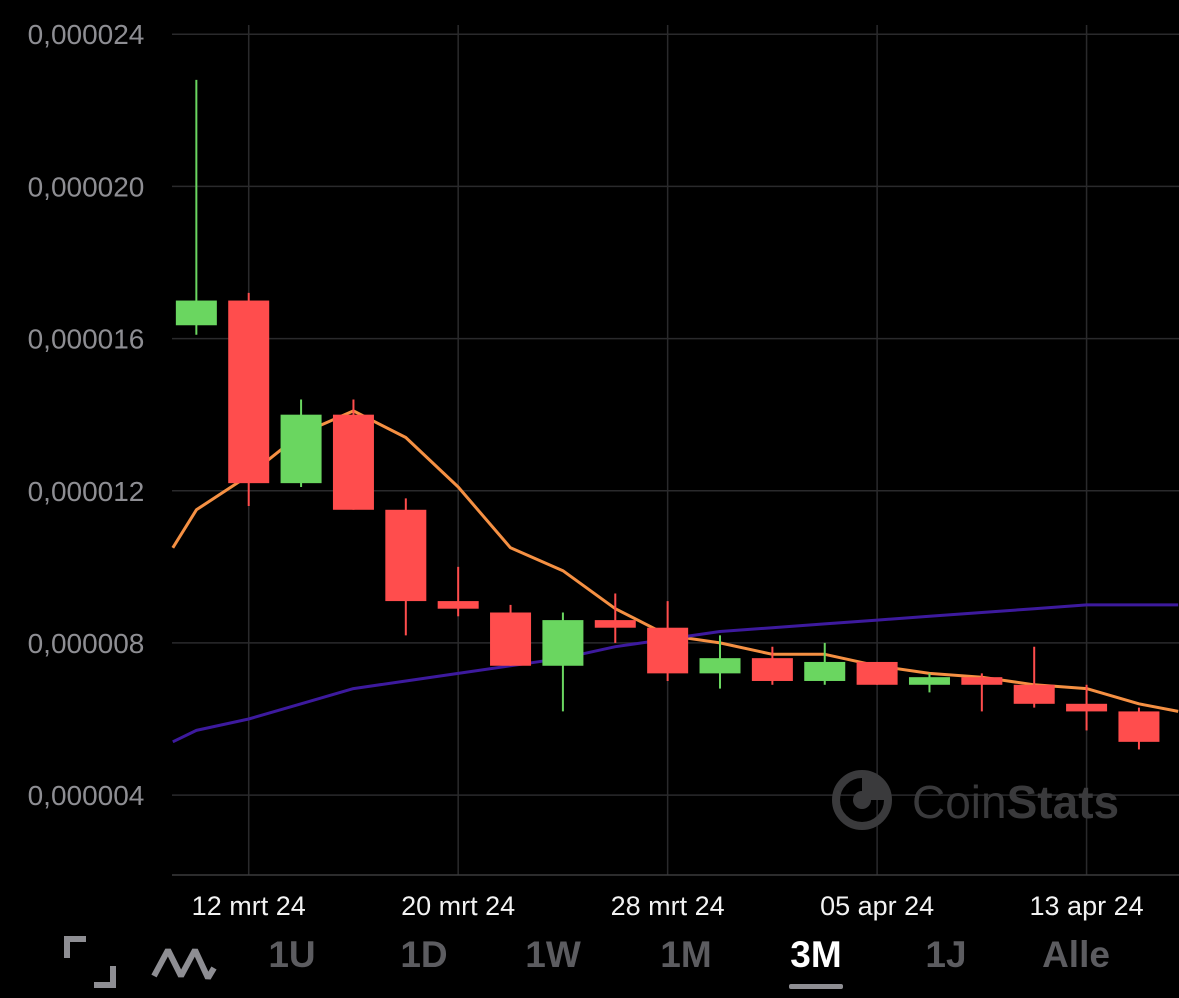  What do you see at coordinates (686, 954) in the screenshot?
I see `range-button-1m: 1M` at bounding box center [686, 954].